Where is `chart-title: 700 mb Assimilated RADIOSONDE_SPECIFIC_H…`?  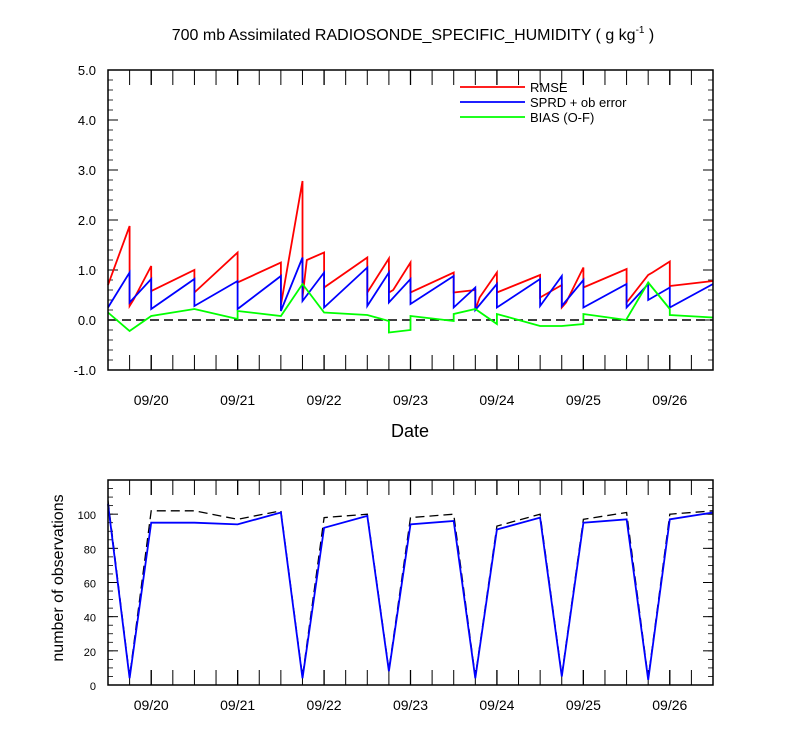 chart-title: 700 mb Assimilated RADIOSONDE_SPECIFIC_H… is located at coordinates (413, 34).